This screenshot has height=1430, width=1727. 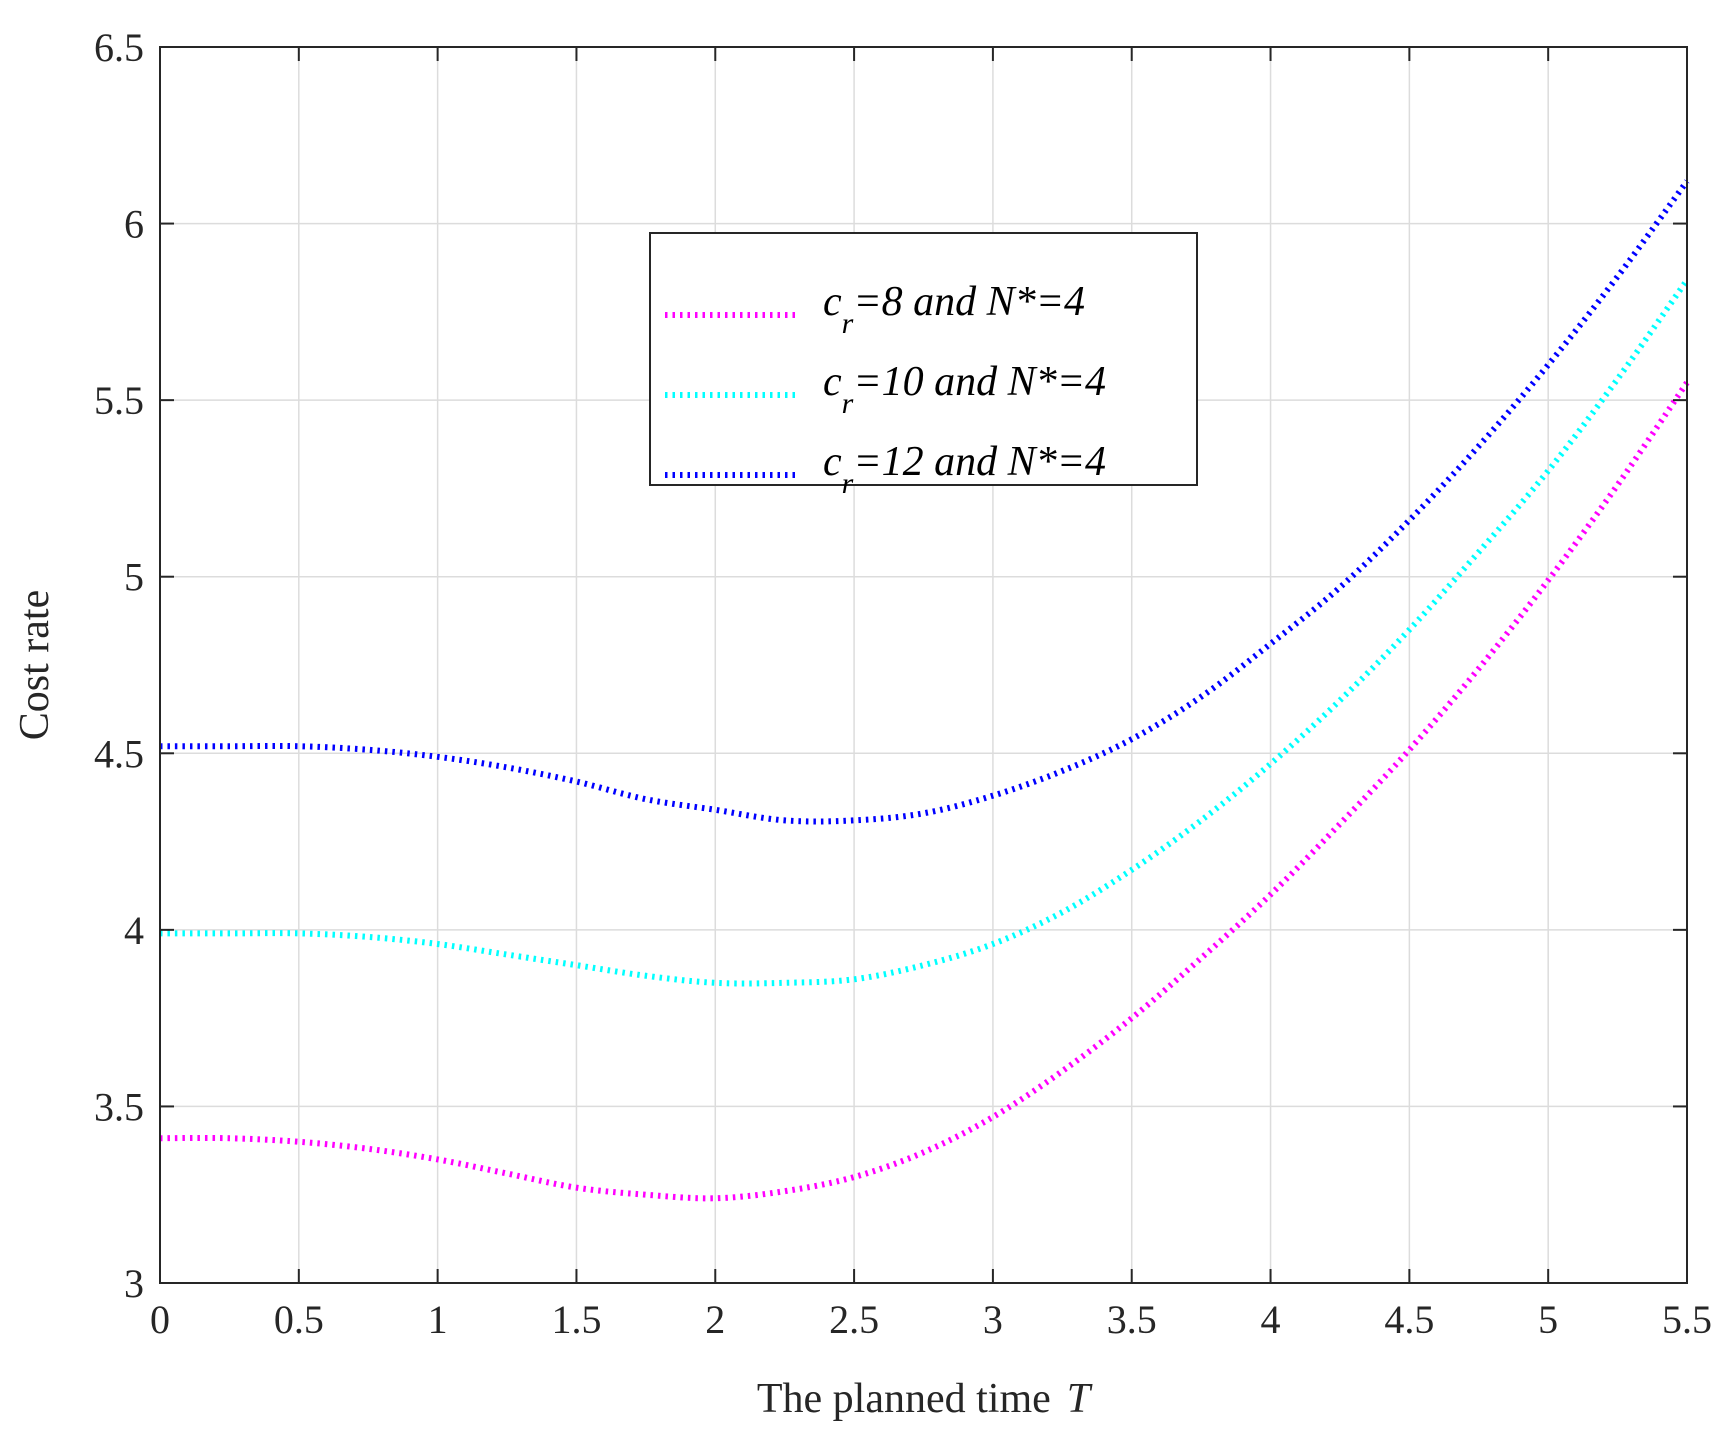 I want to click on x-tick-label: 0, so click(x=160, y=1319).